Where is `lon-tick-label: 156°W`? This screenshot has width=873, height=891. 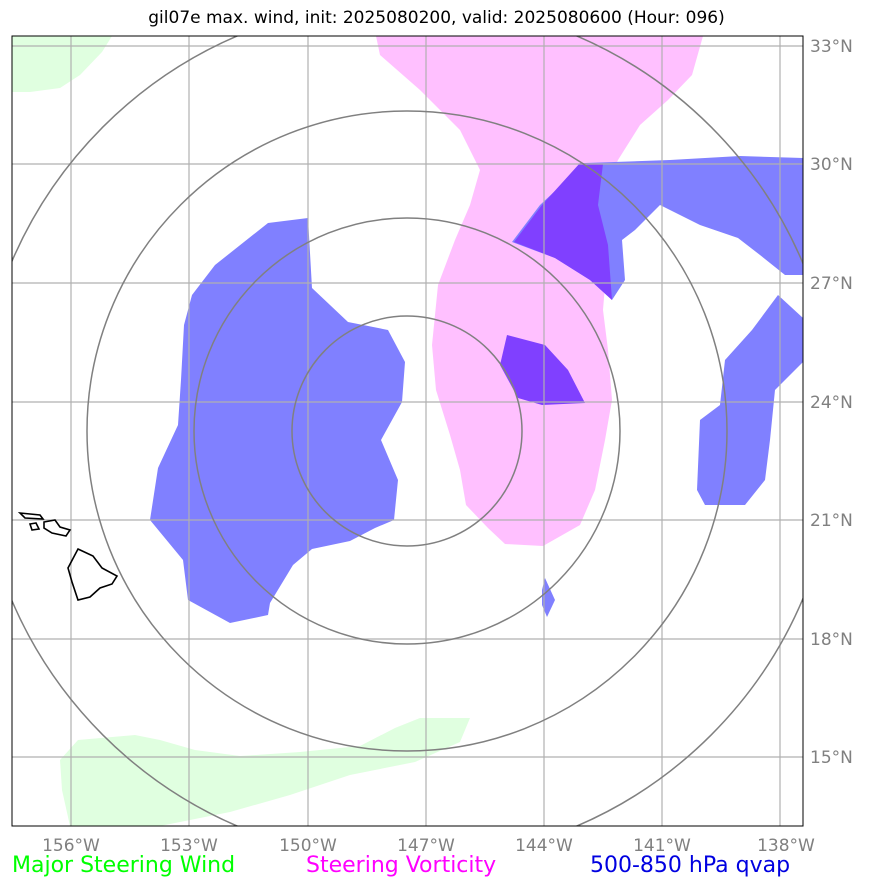
lon-tick-label: 156°W is located at coordinates (71, 846).